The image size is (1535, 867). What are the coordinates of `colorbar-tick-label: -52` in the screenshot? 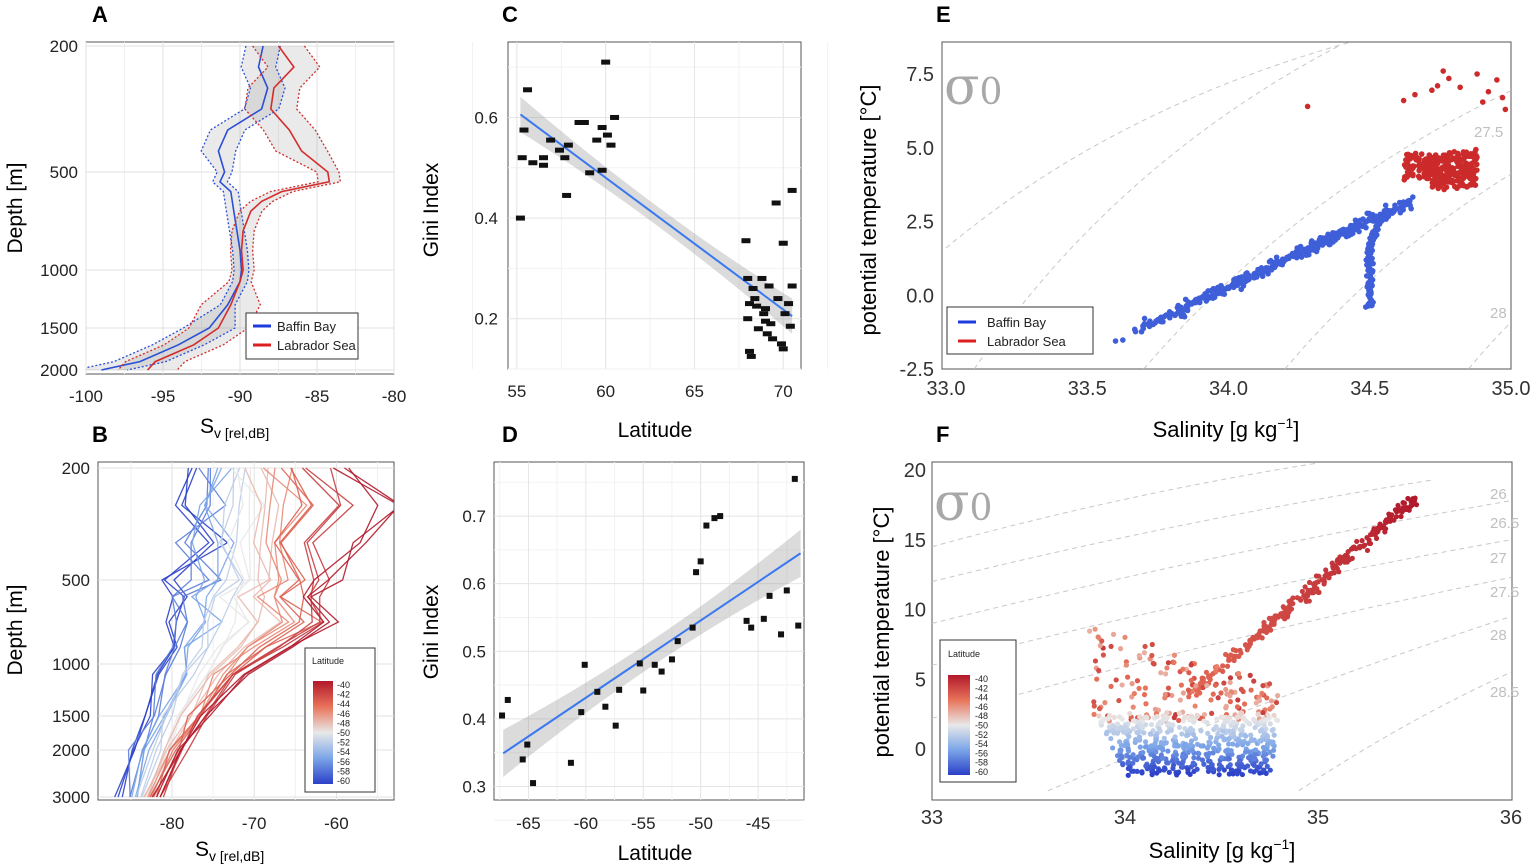 It's located at (343, 743).